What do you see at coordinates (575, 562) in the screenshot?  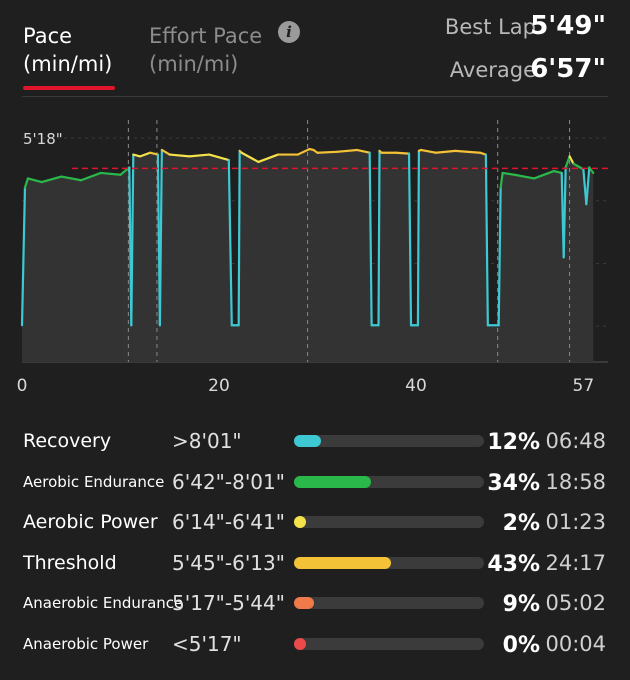 I see `zone-time: 24:17` at bounding box center [575, 562].